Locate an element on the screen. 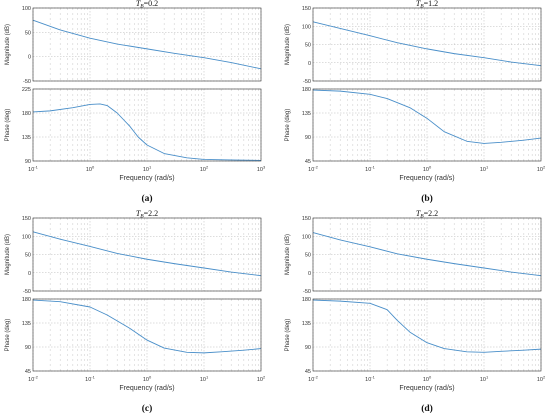 Image resolution: width=550 pixels, height=414 pixels. phase-axis-label: Phase (deg) is located at coordinates (288, 125).